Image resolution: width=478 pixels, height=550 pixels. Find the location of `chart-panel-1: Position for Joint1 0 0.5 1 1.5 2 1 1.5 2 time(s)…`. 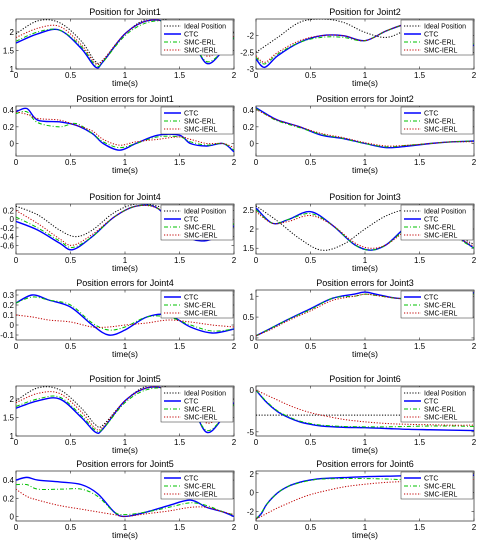

chart-panel-1: Position for Joint1 0 0.5 1 1.5 2 1 1.5 2 time(s)… is located at coordinates (120, 47).